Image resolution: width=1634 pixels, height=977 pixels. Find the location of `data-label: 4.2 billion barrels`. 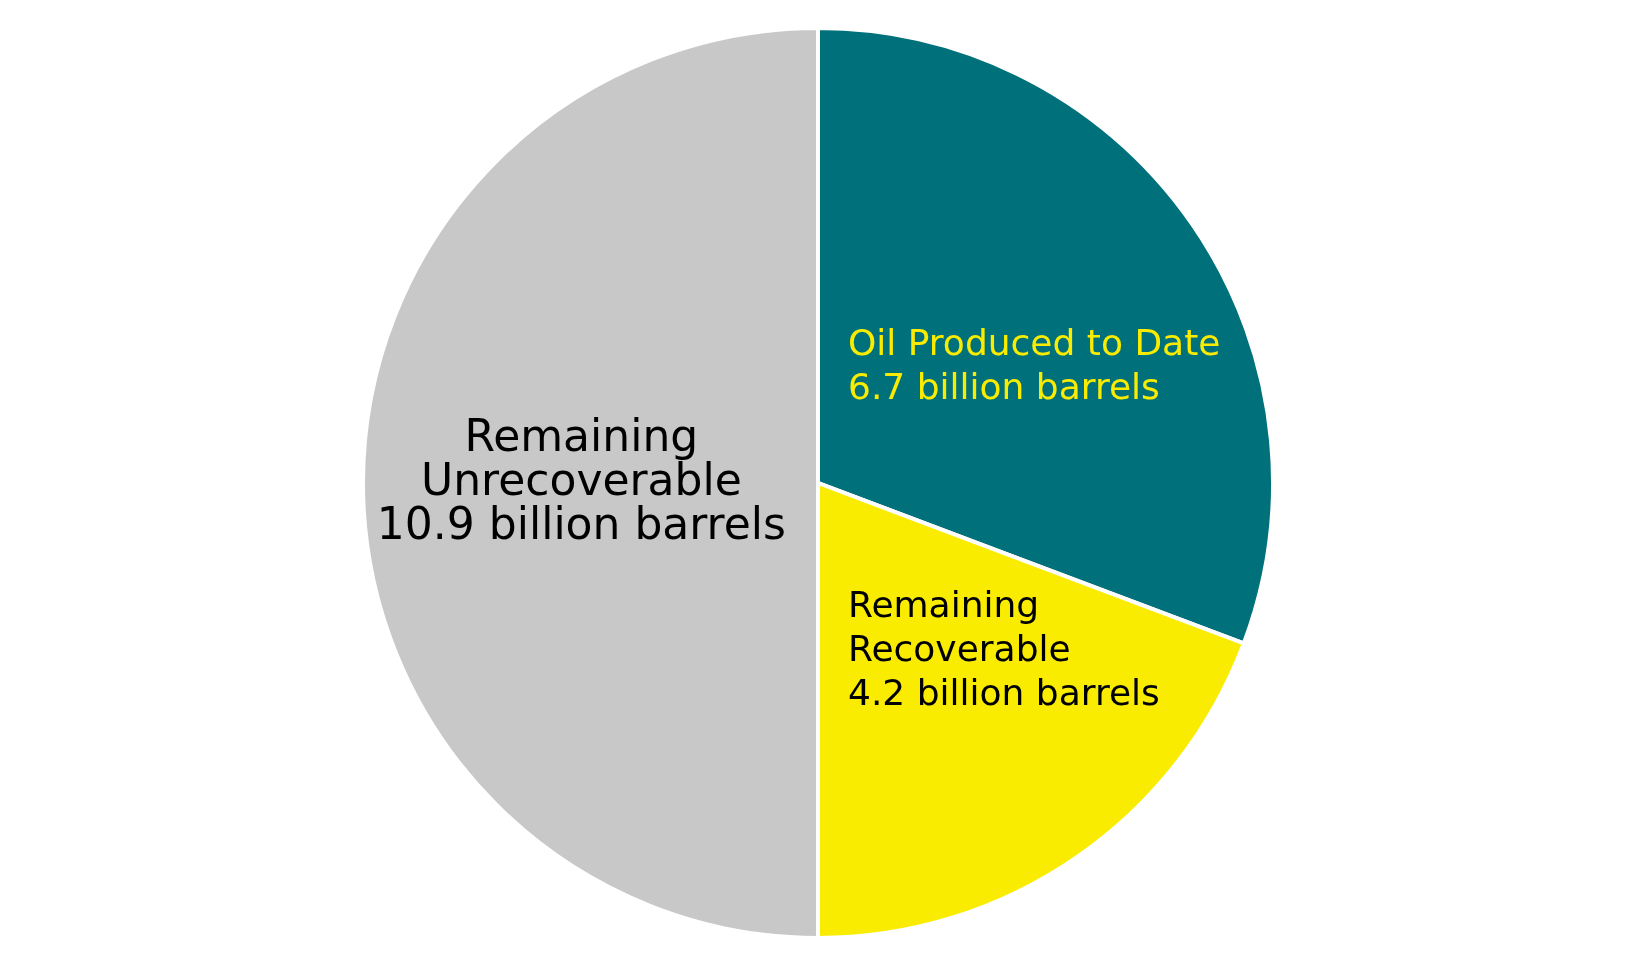

data-label: 4.2 billion barrels is located at coordinates (1004, 693).